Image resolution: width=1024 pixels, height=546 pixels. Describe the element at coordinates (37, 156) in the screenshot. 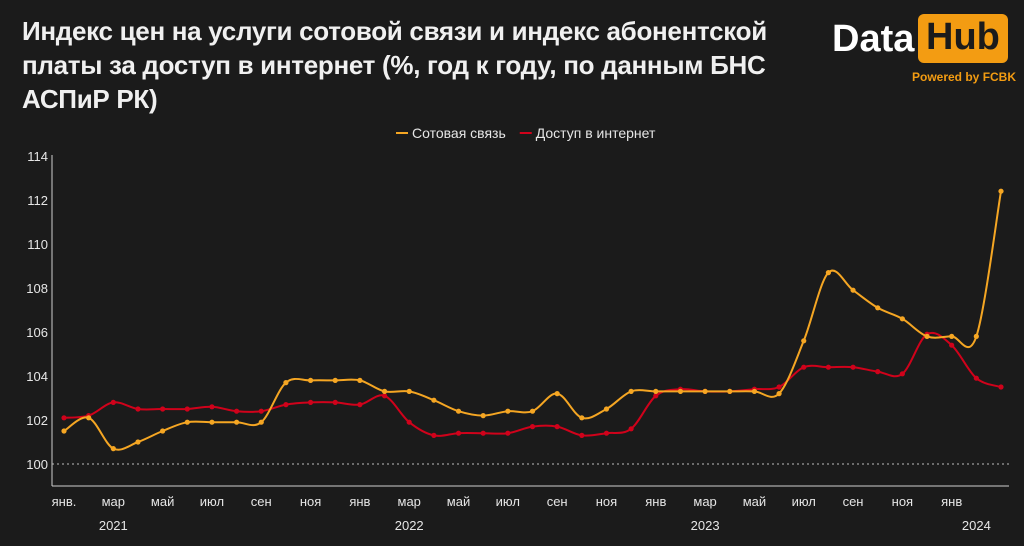

I see `y-tick-label: 114` at that location.